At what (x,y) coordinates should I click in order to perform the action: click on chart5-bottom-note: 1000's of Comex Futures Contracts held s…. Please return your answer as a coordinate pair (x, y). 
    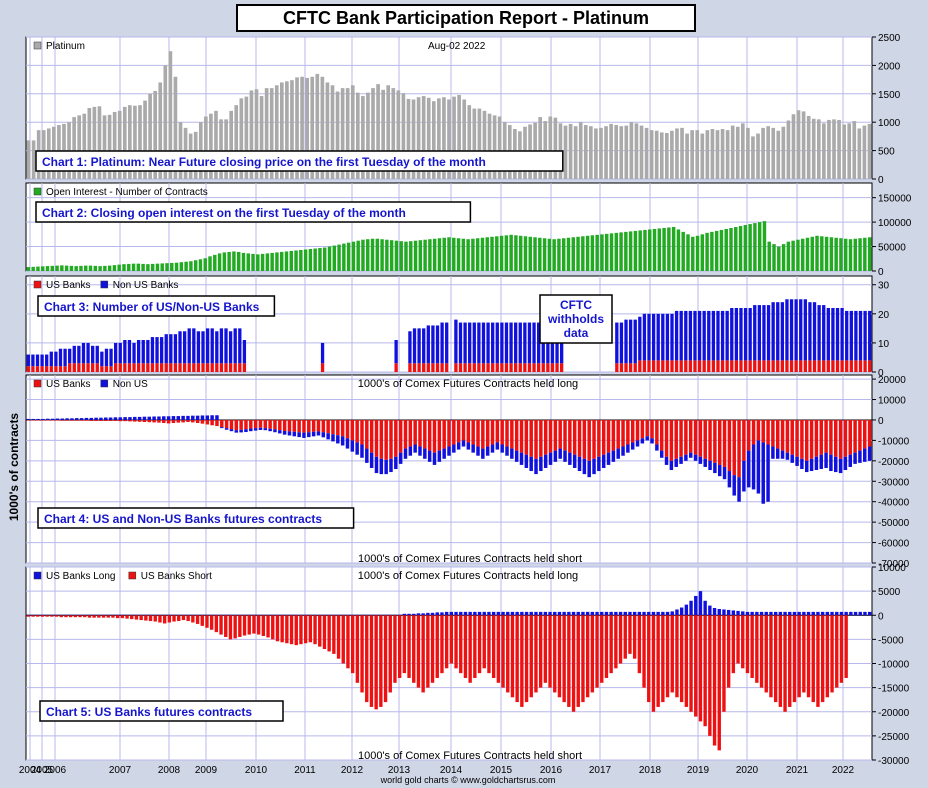
    Looking at the image, I should click on (470, 756).